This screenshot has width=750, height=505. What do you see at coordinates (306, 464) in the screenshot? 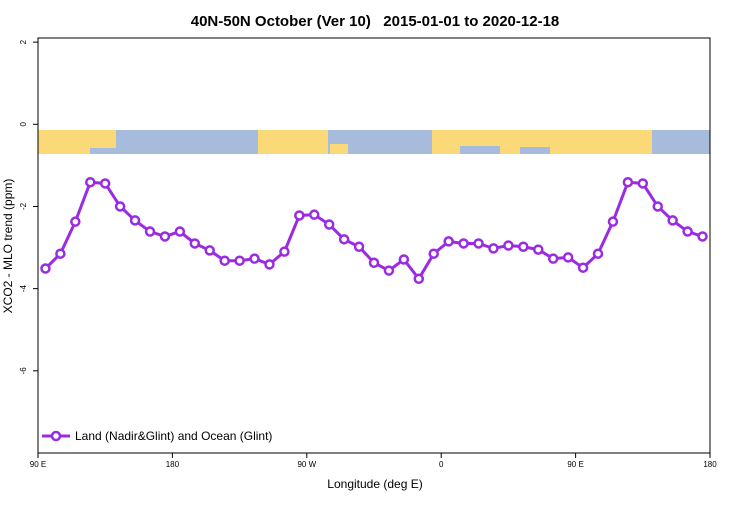
I see `x-tick-label: 90 W` at bounding box center [306, 464].